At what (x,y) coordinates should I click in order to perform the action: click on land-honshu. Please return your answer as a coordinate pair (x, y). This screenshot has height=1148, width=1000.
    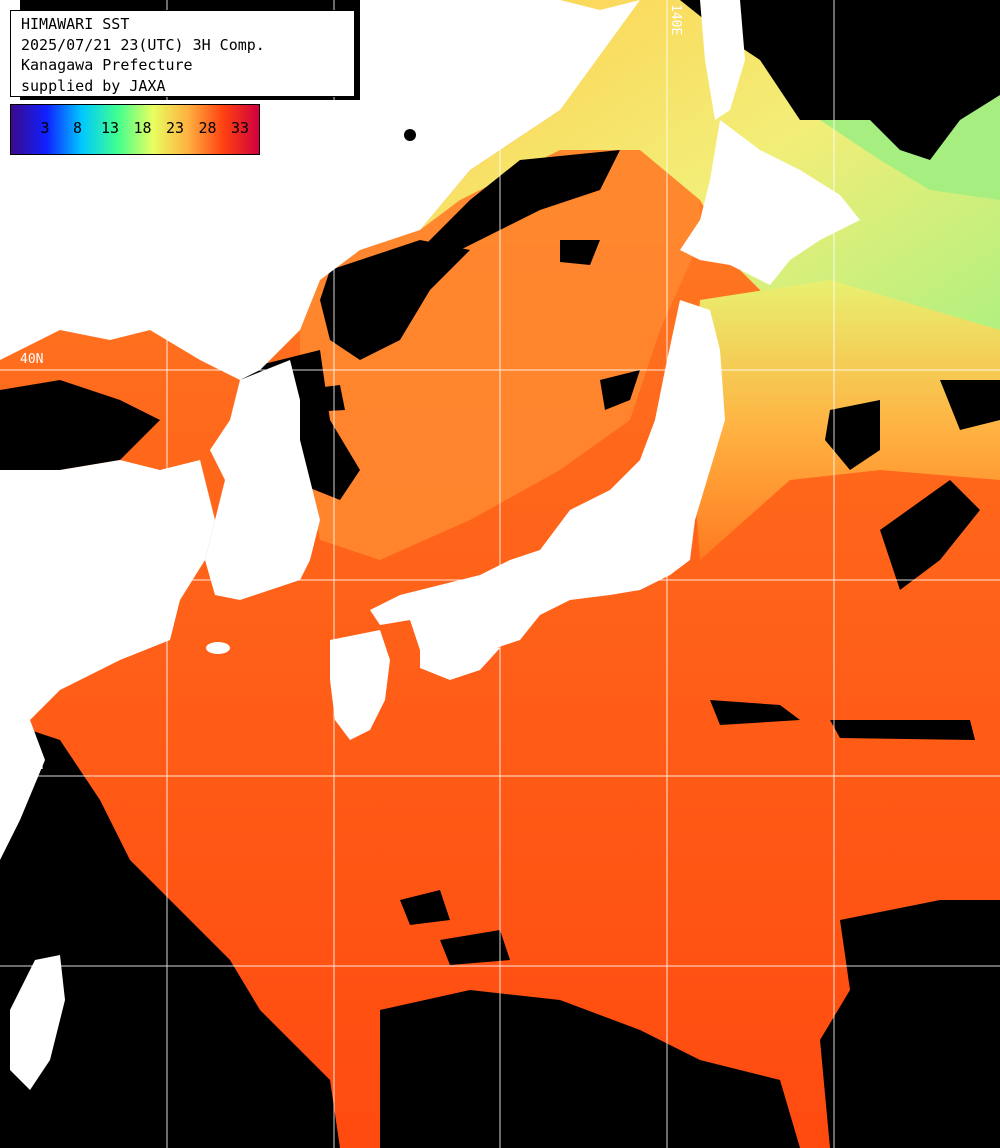
    Looking at the image, I should click on (547, 475).